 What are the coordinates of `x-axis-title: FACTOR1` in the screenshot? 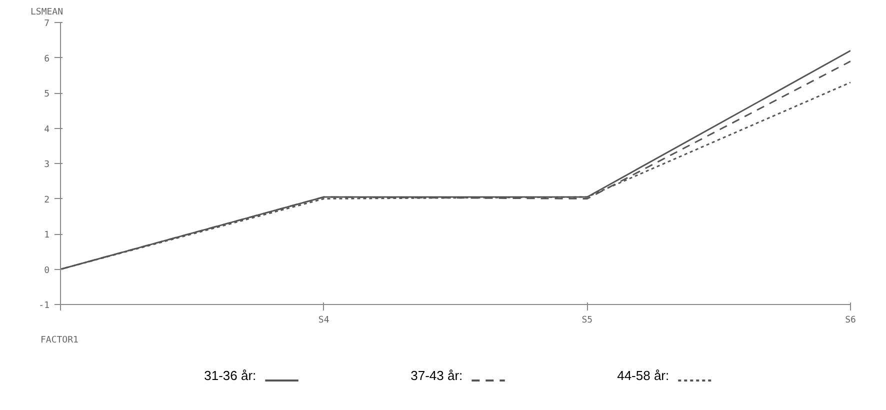 It's located at (59, 341).